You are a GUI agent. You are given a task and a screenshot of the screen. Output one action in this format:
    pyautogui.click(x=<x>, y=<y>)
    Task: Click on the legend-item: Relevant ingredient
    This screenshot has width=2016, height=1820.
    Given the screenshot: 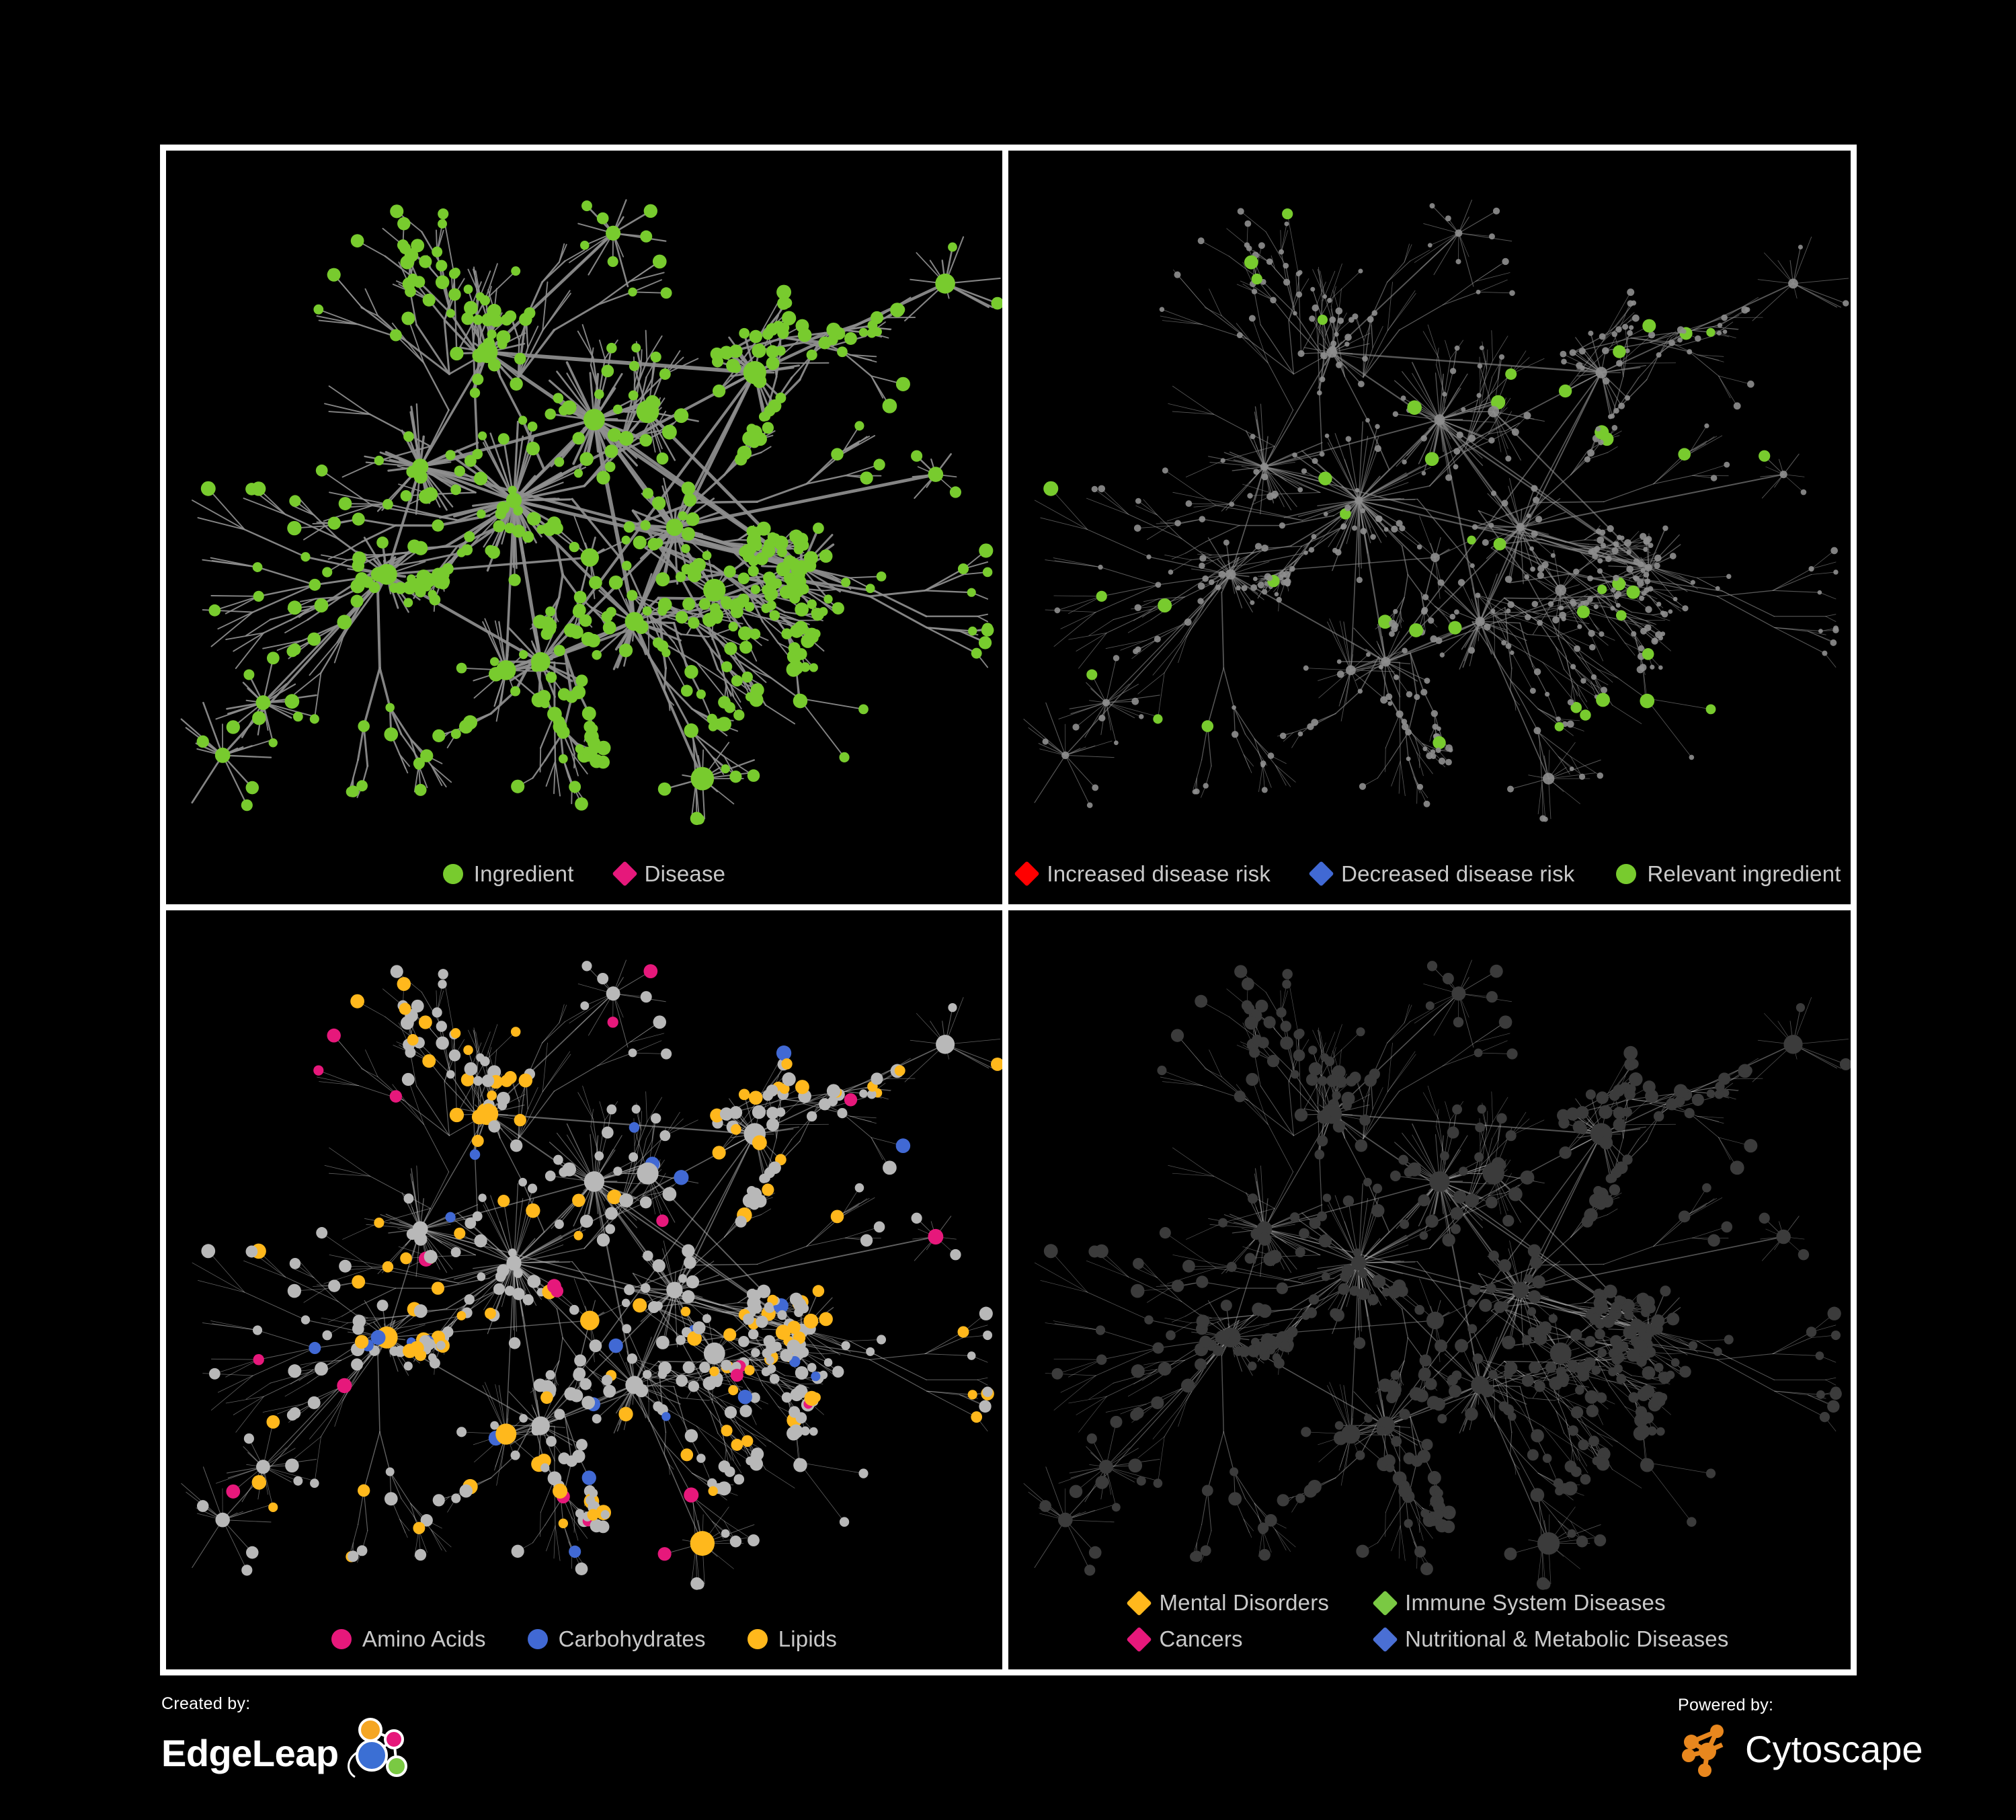 What is the action you would take?
    pyautogui.click(x=1728, y=874)
    